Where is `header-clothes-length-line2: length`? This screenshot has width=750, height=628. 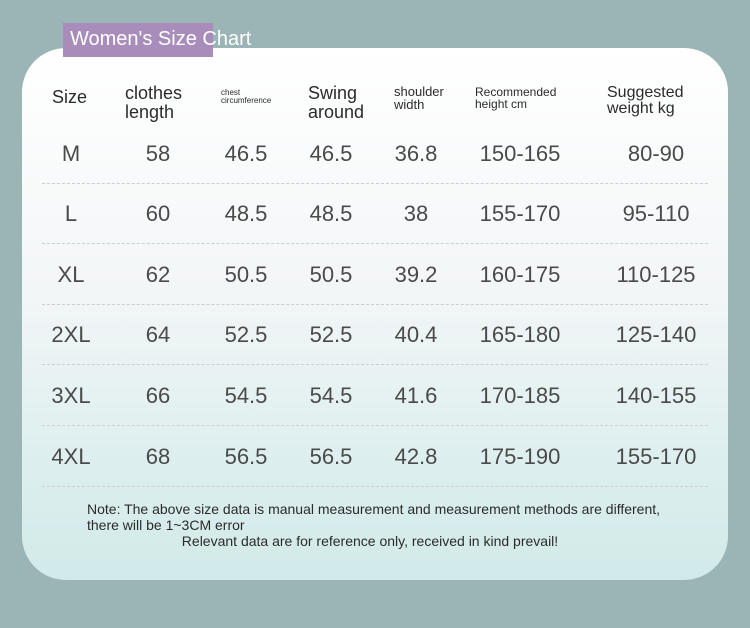
header-clothes-length-line2: length is located at coordinates (150, 112).